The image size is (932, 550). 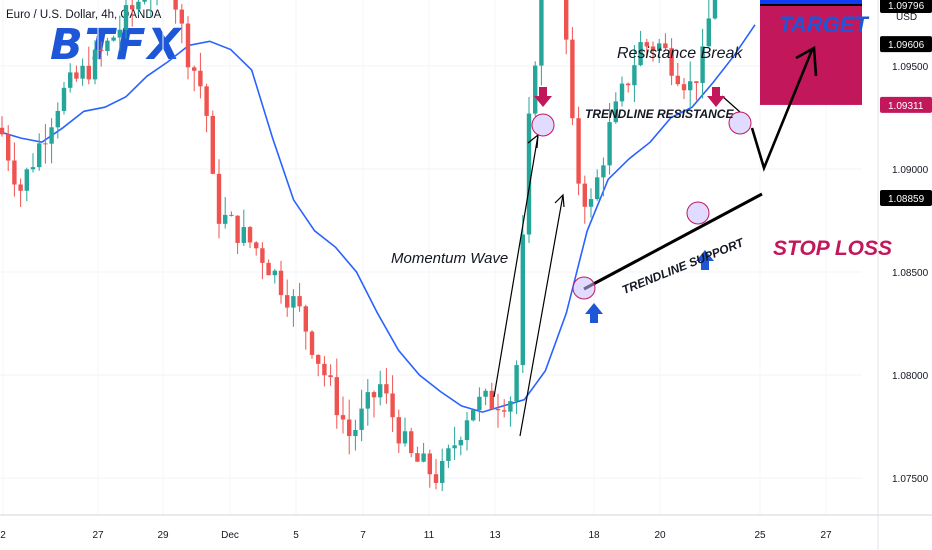 What do you see at coordinates (910, 170) in the screenshot?
I see `y-tick-label: 1.09000` at bounding box center [910, 170].